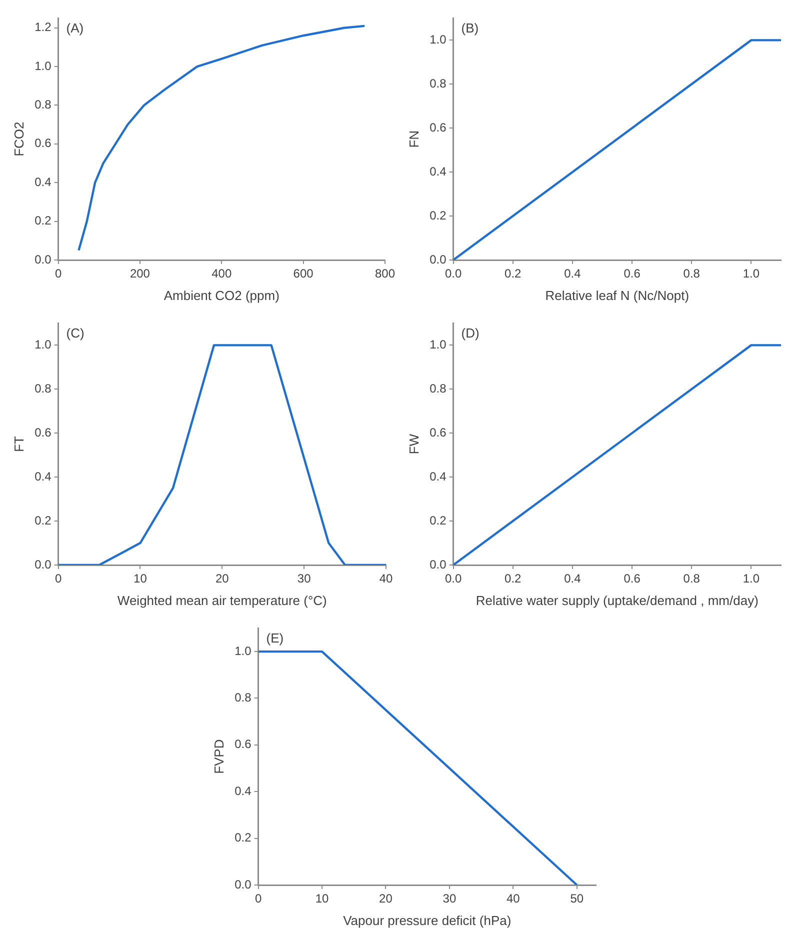 The image size is (791, 933). What do you see at coordinates (427, 920) in the screenshot?
I see `x-axis-title: Vapour pressure deficit (hPa)` at bounding box center [427, 920].